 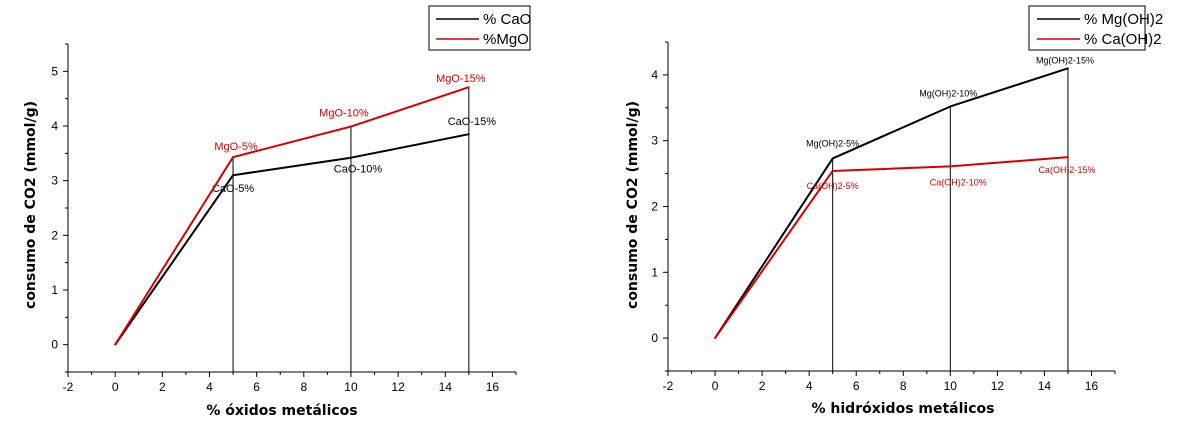 What do you see at coordinates (236, 147) in the screenshot?
I see `data-label: MgO-5%` at bounding box center [236, 147].